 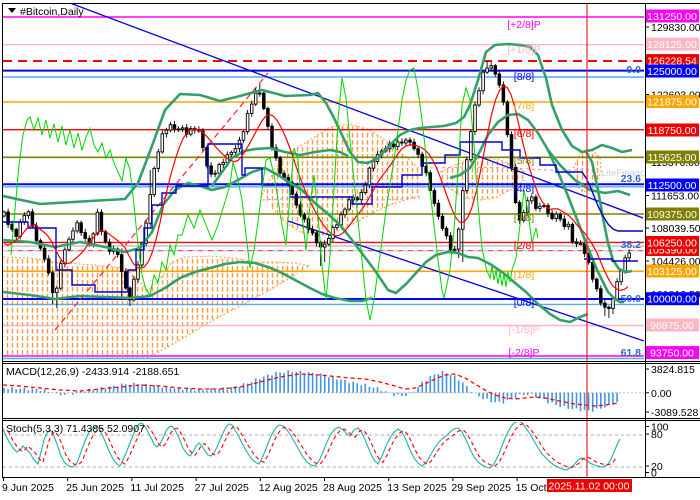 I want to click on svg-text: 112500.00, so click(x=672, y=186).